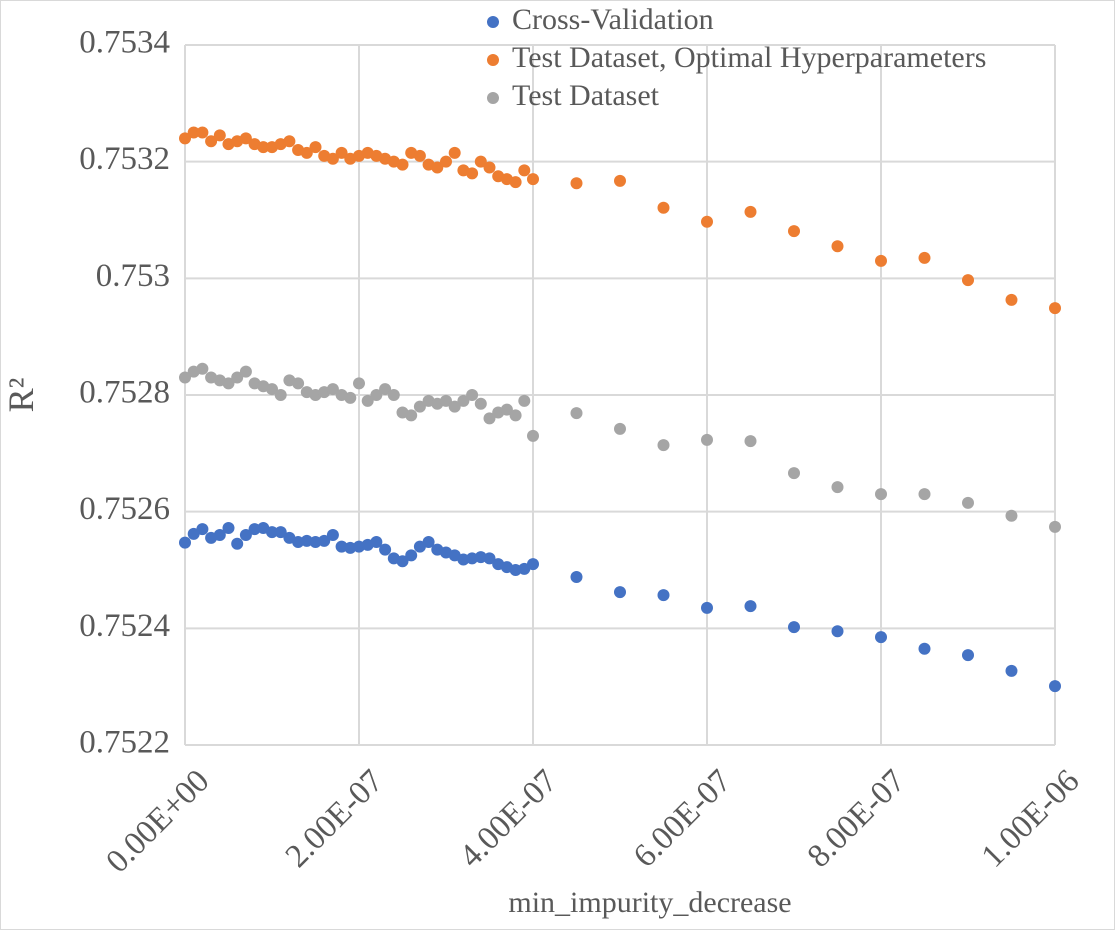 The width and height of the screenshot is (1115, 930). What do you see at coordinates (21, 395) in the screenshot?
I see `y-axis-label: R²` at bounding box center [21, 395].